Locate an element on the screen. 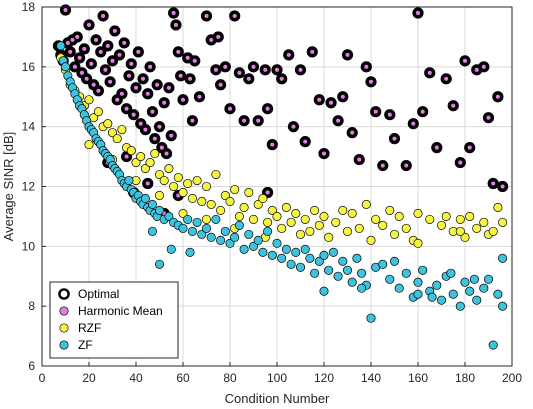 The height and width of the screenshot is (409, 533). legend-label: RZF is located at coordinates (89, 328).